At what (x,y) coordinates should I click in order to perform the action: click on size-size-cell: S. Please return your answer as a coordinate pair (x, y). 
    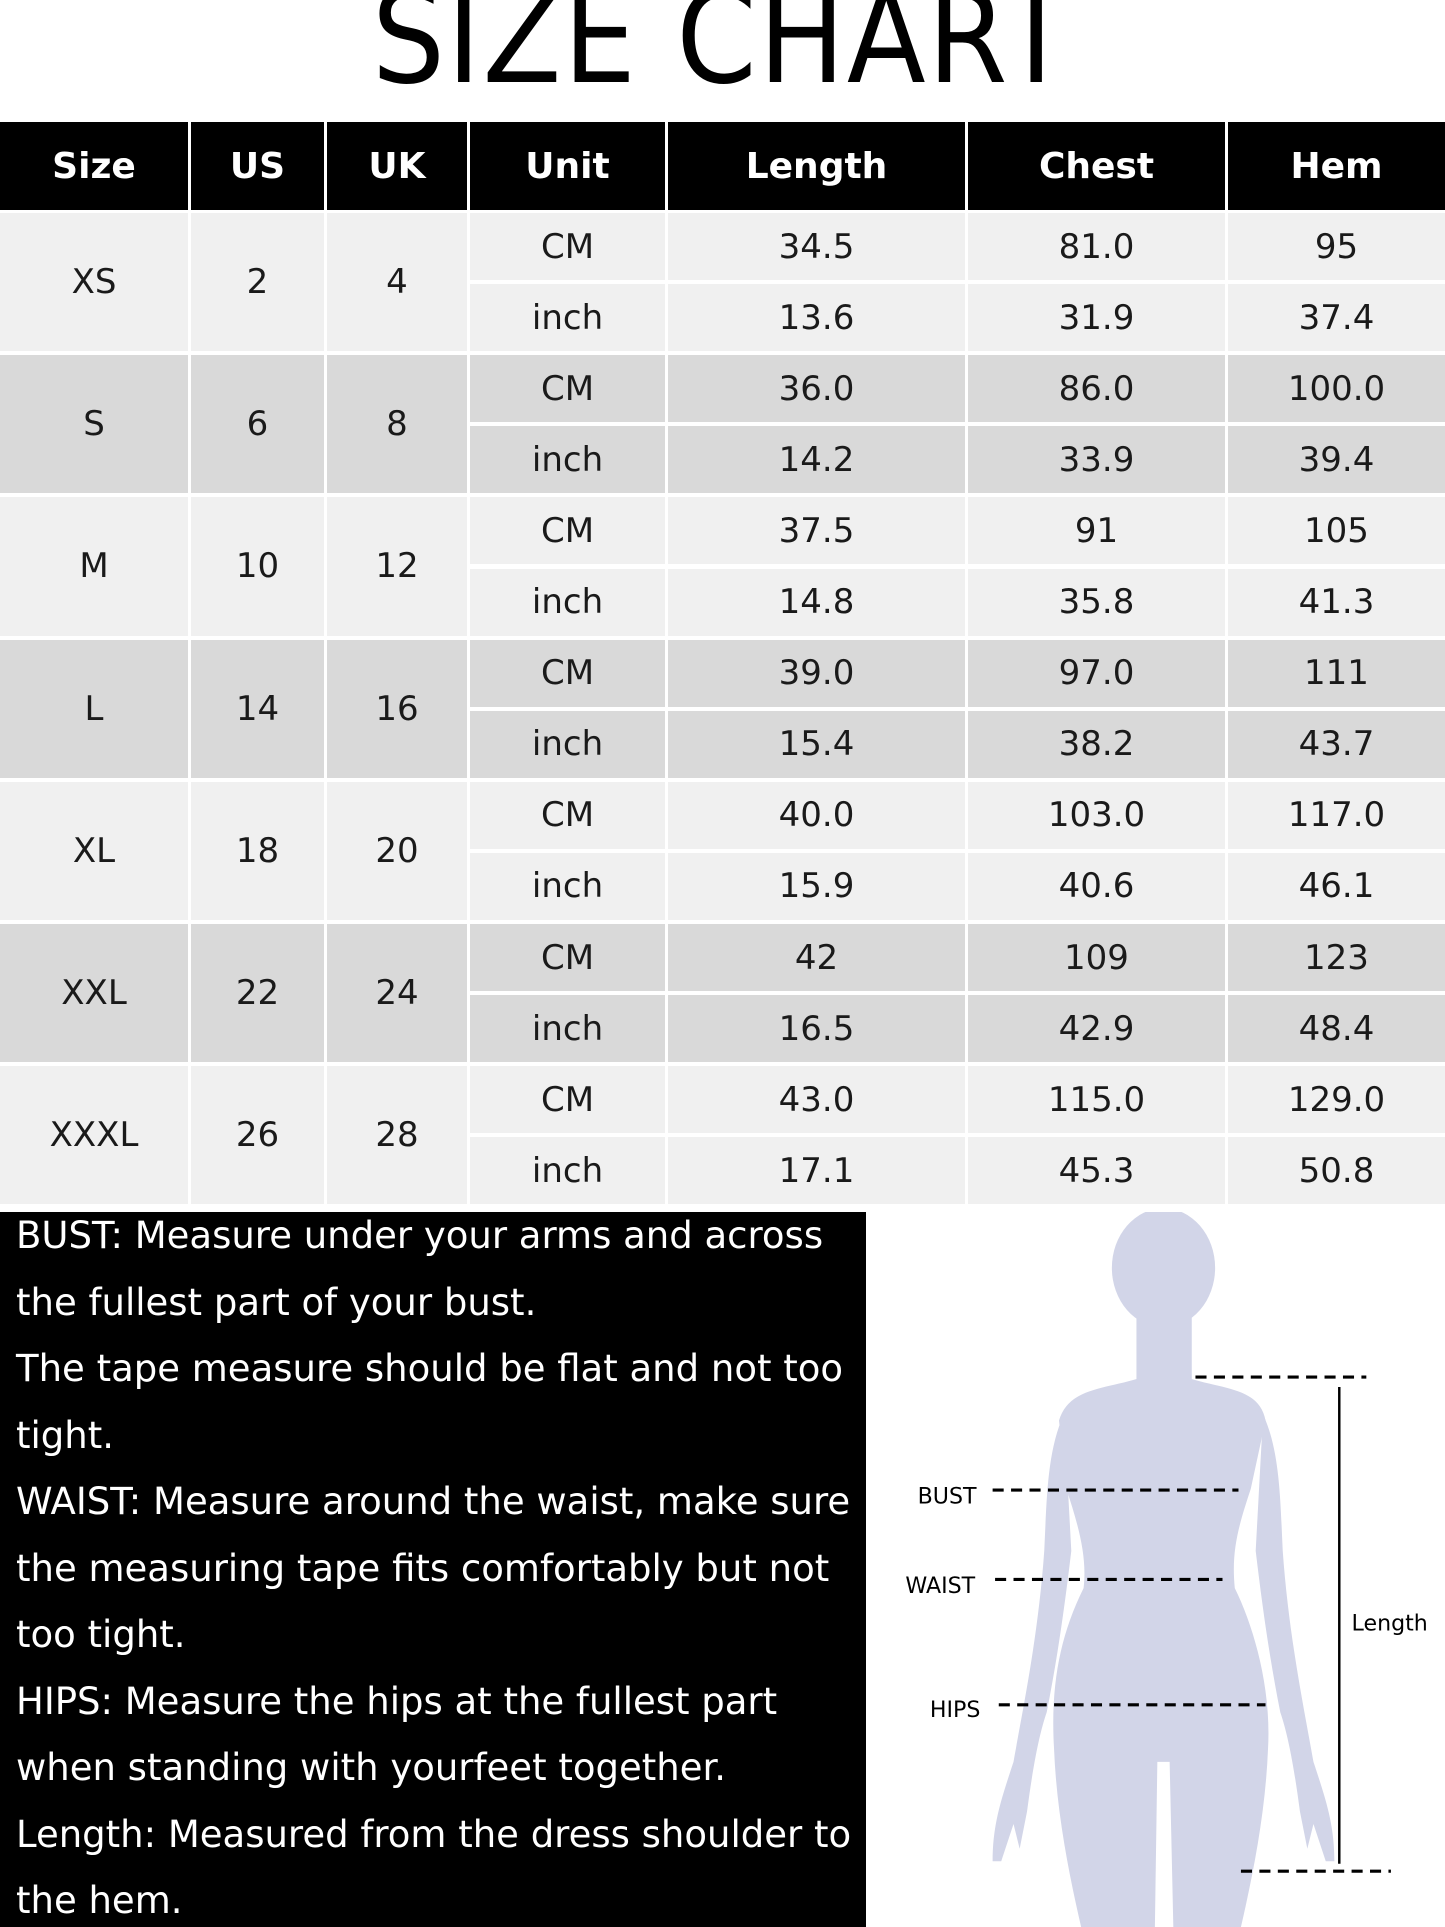
    Looking at the image, I should click on (94, 424).